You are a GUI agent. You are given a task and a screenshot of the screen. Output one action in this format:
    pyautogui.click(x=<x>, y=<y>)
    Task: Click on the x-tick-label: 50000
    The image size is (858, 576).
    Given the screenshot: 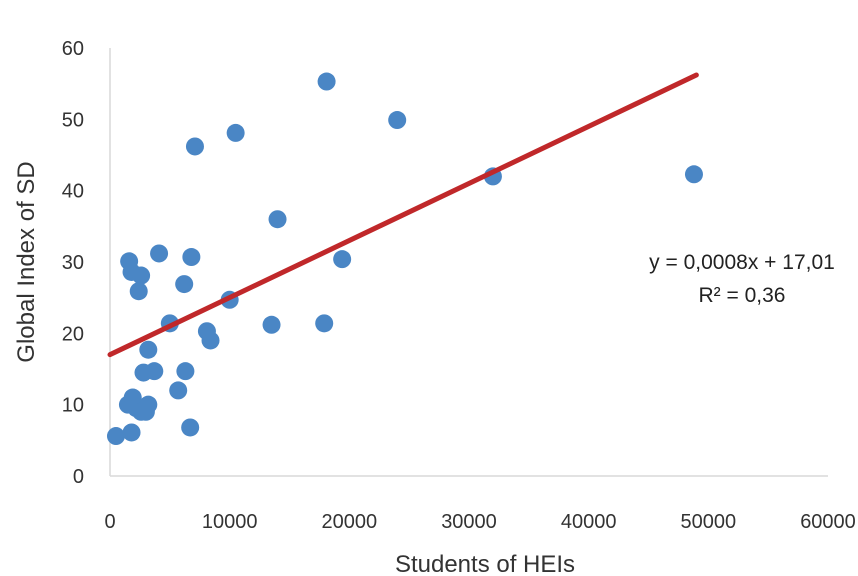 What is the action you would take?
    pyautogui.click(x=709, y=522)
    